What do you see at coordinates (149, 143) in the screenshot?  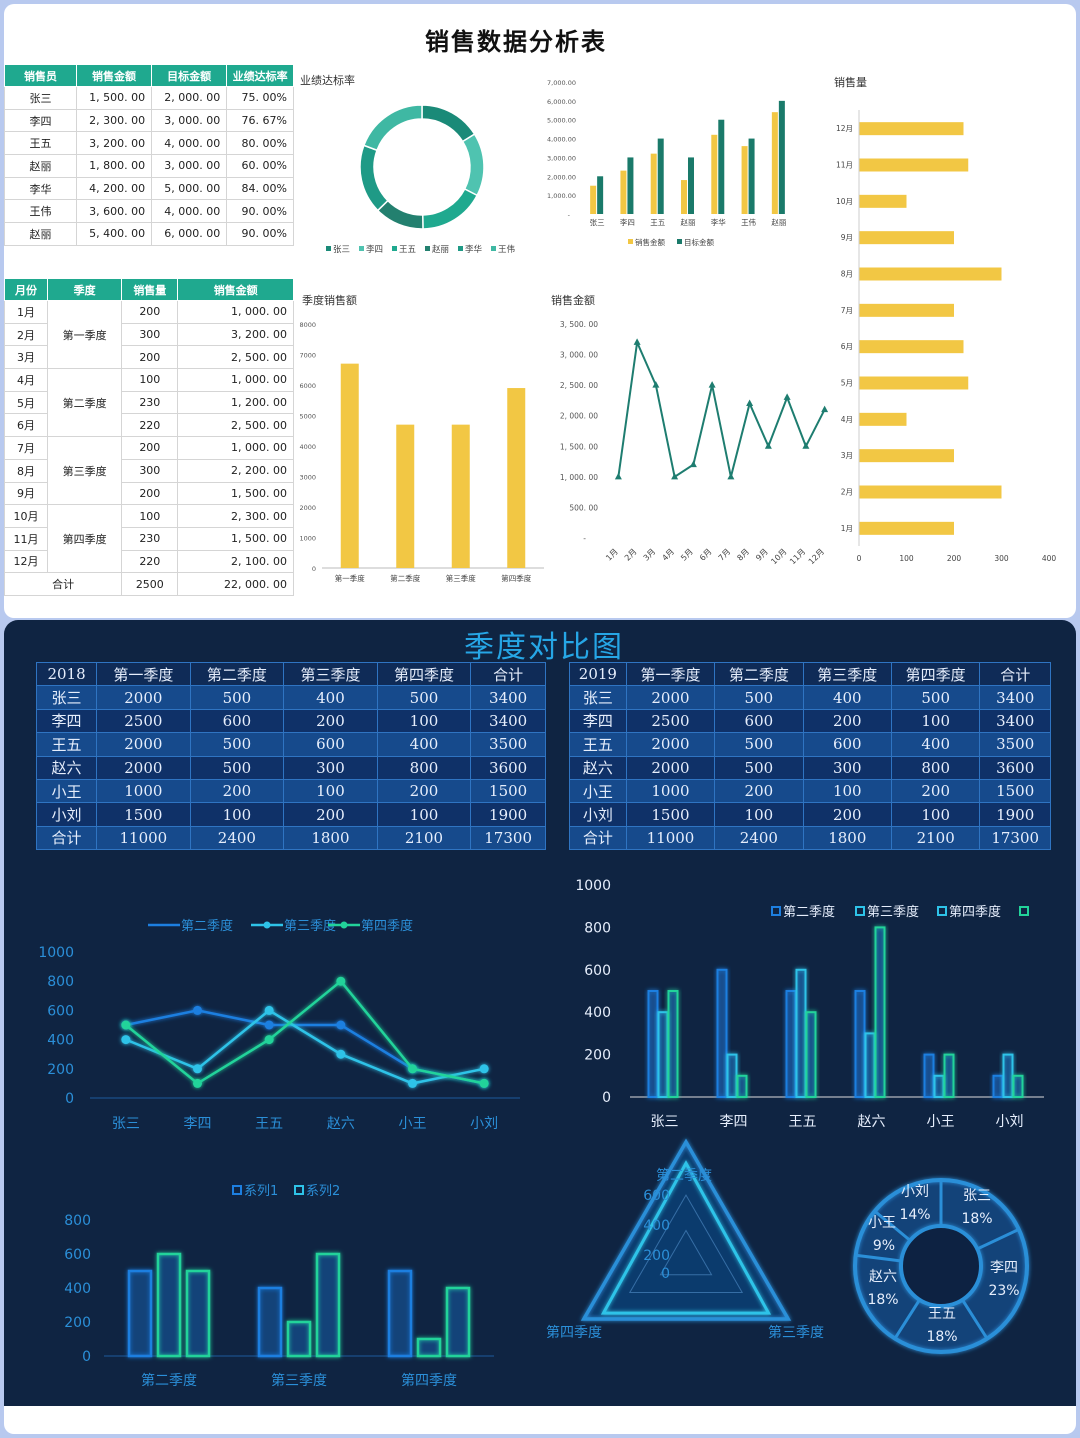 I see `table-row: 王五 3, 200. 00 4, 000. 00 80. 00%` at bounding box center [149, 143].